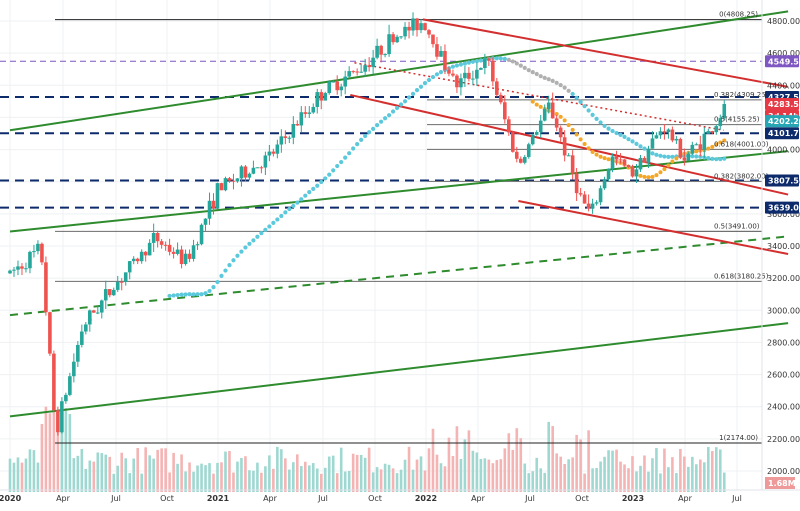  What do you see at coordinates (782, 180) in the screenshot?
I see `level-badge-bg` at bounding box center [782, 180].